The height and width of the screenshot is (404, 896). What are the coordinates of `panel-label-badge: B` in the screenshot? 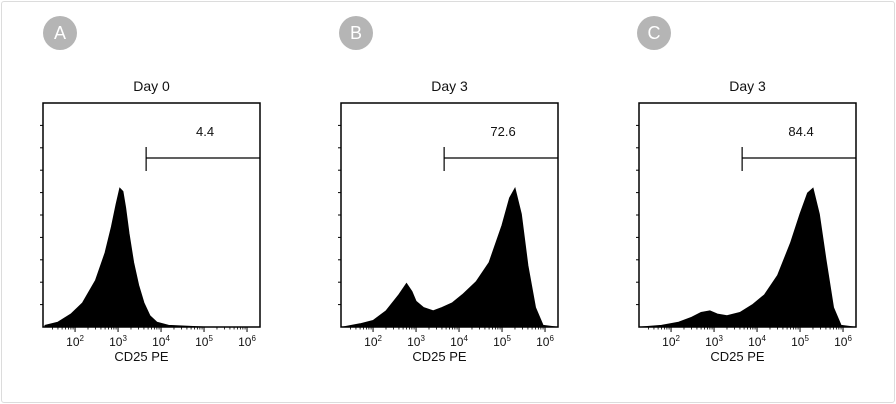 It's located at (356, 33).